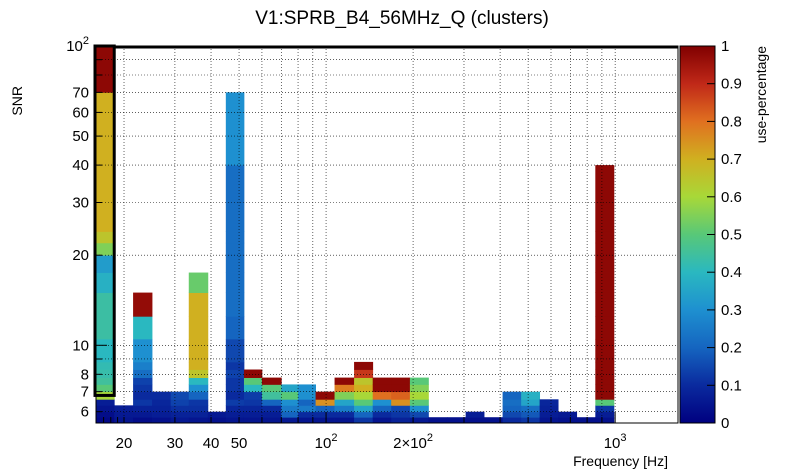 The width and height of the screenshot is (805, 472). Describe the element at coordinates (365, 432) in the screenshot. I see `x-axis-ticks: 20 30 40 50 102 2×10² 103` at that location.